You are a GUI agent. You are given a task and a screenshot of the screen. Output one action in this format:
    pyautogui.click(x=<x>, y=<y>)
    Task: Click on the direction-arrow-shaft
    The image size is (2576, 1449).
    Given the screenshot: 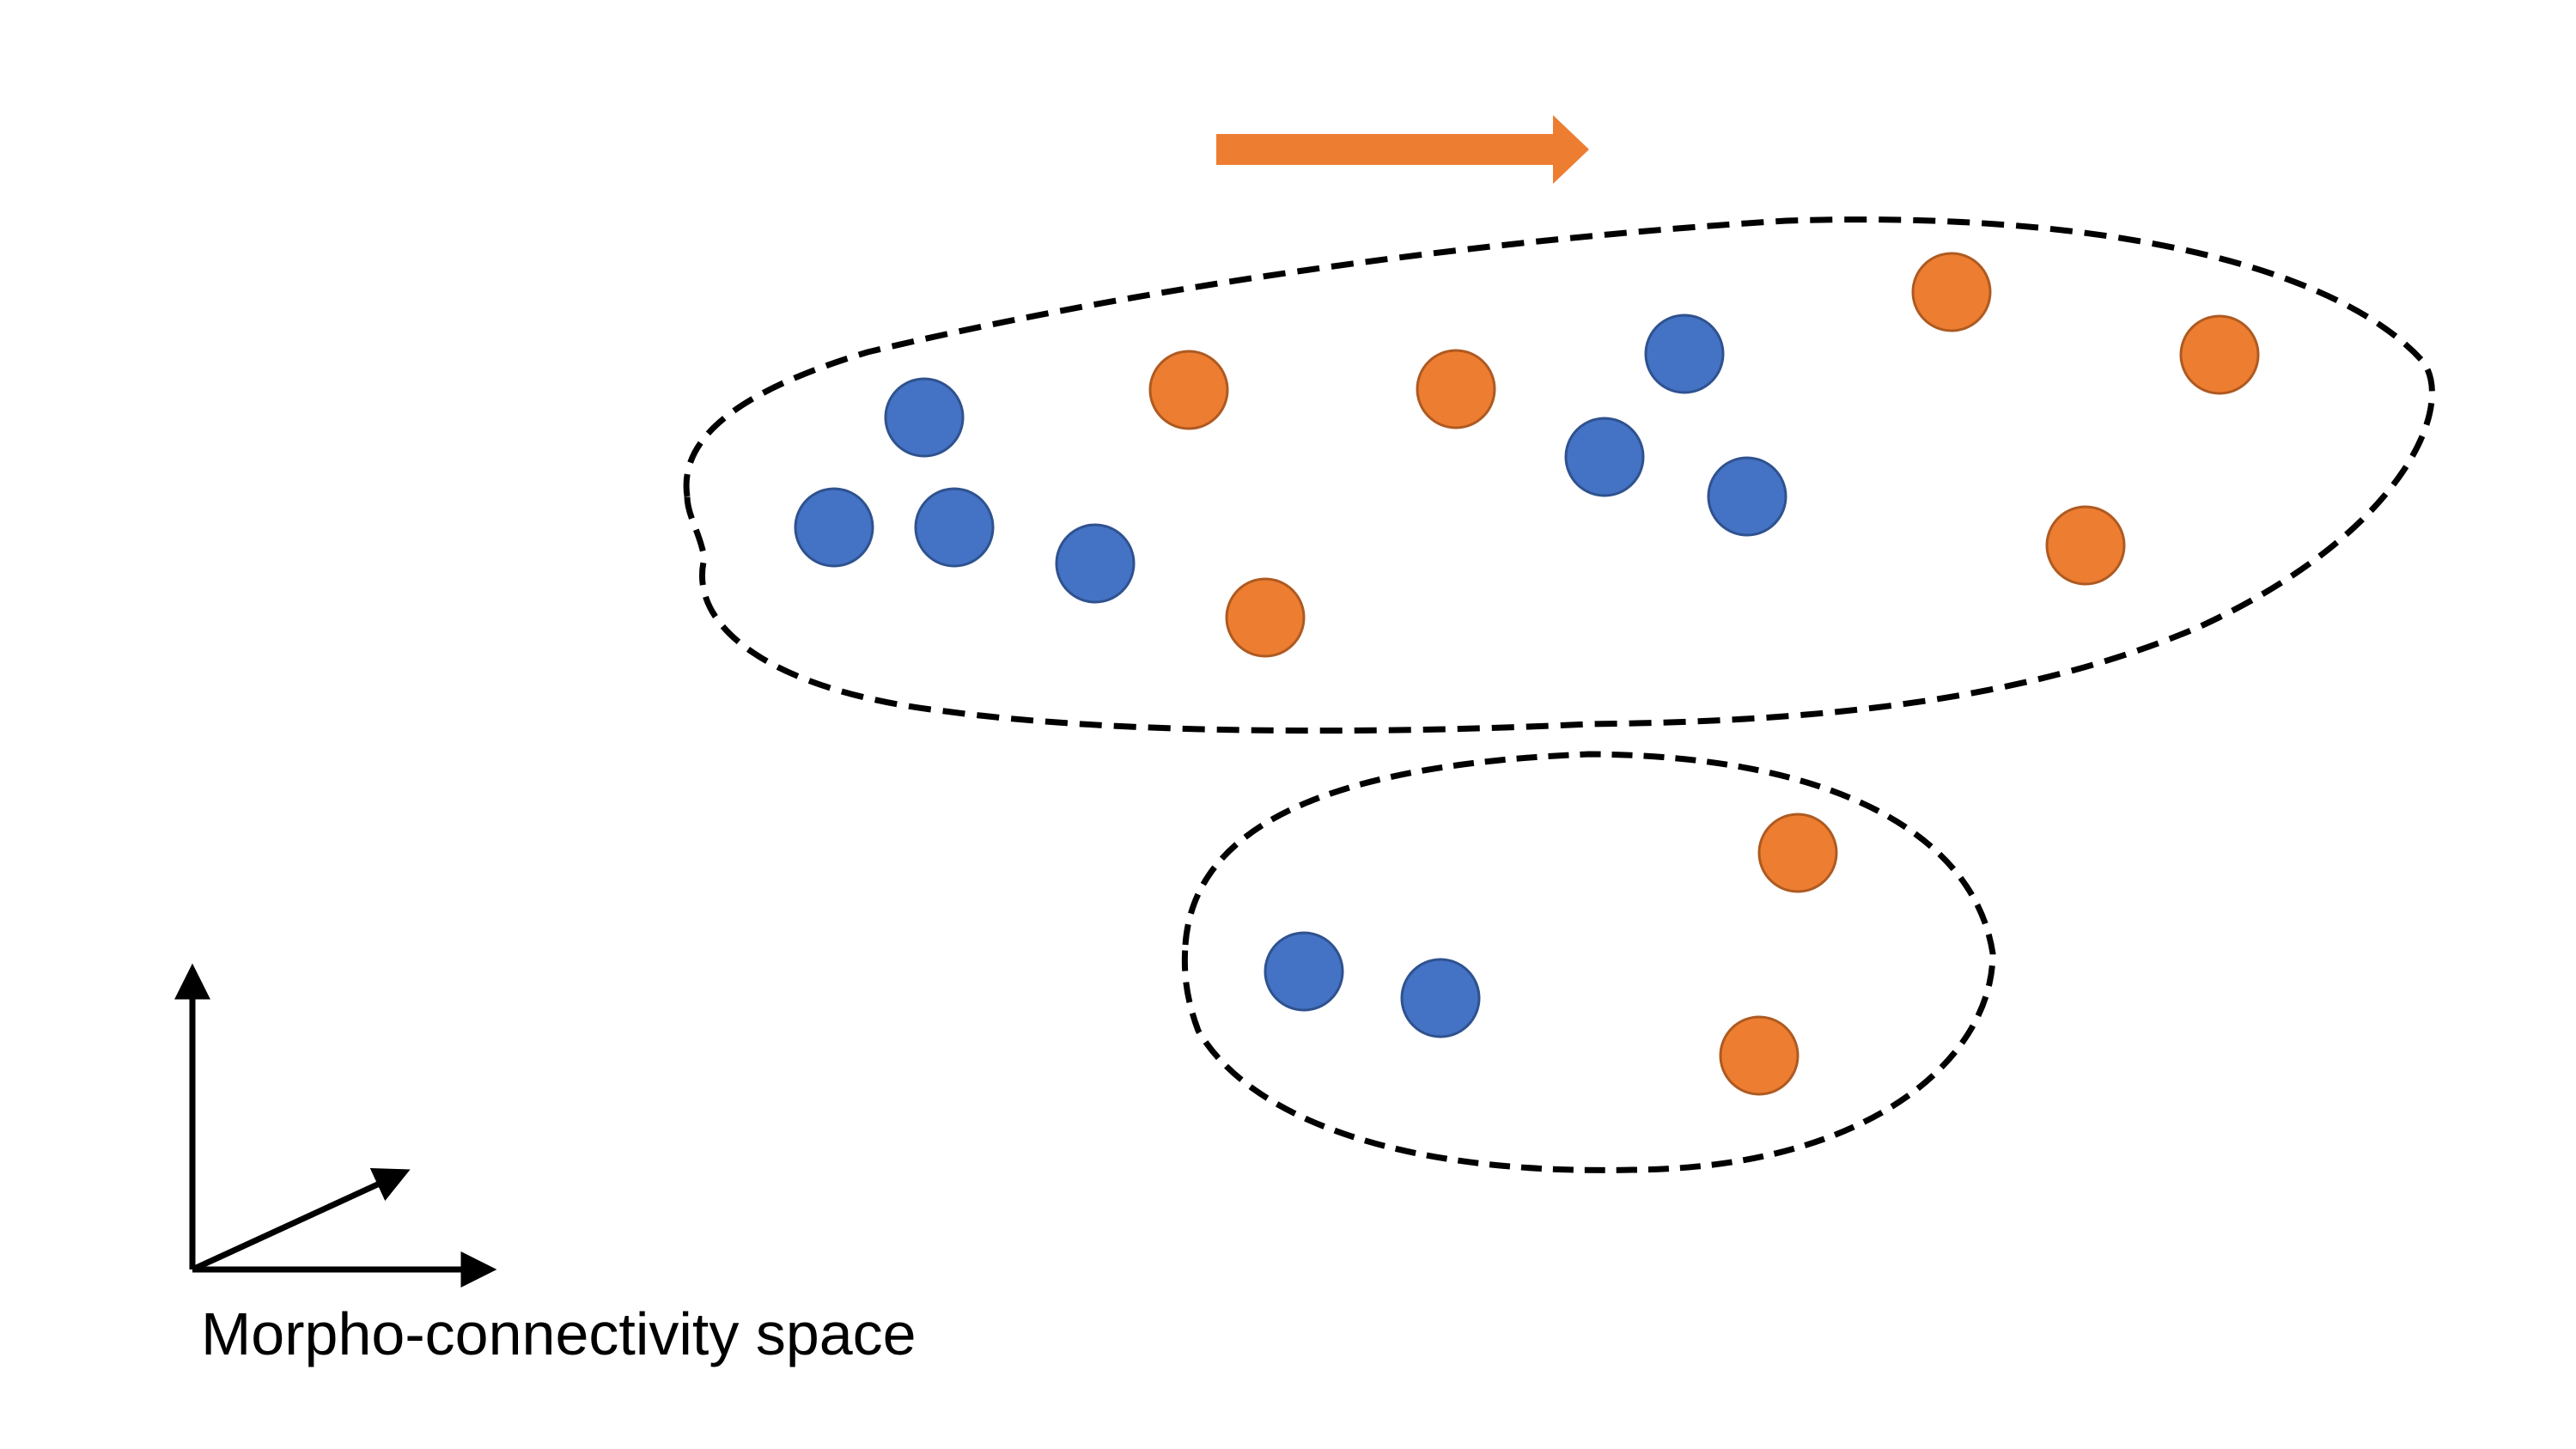 What is the action you would take?
    pyautogui.click(x=1386, y=149)
    